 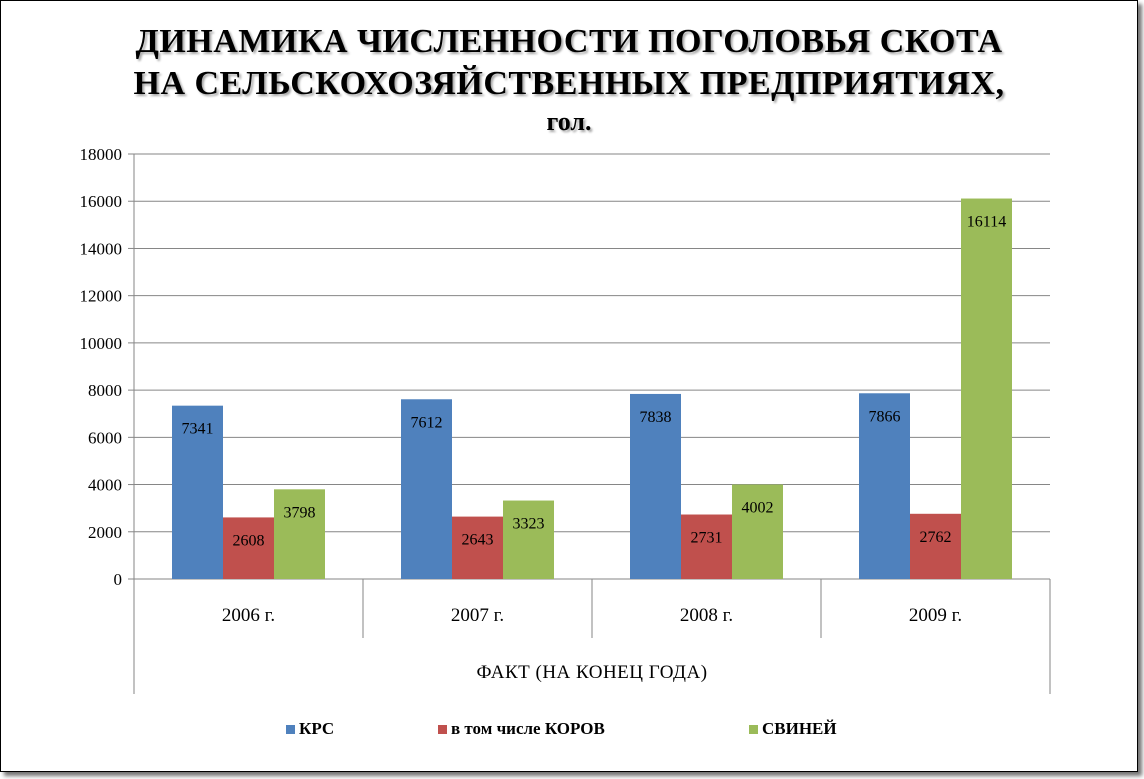 I want to click on y-tick-label: 14000, so click(x=101, y=248).